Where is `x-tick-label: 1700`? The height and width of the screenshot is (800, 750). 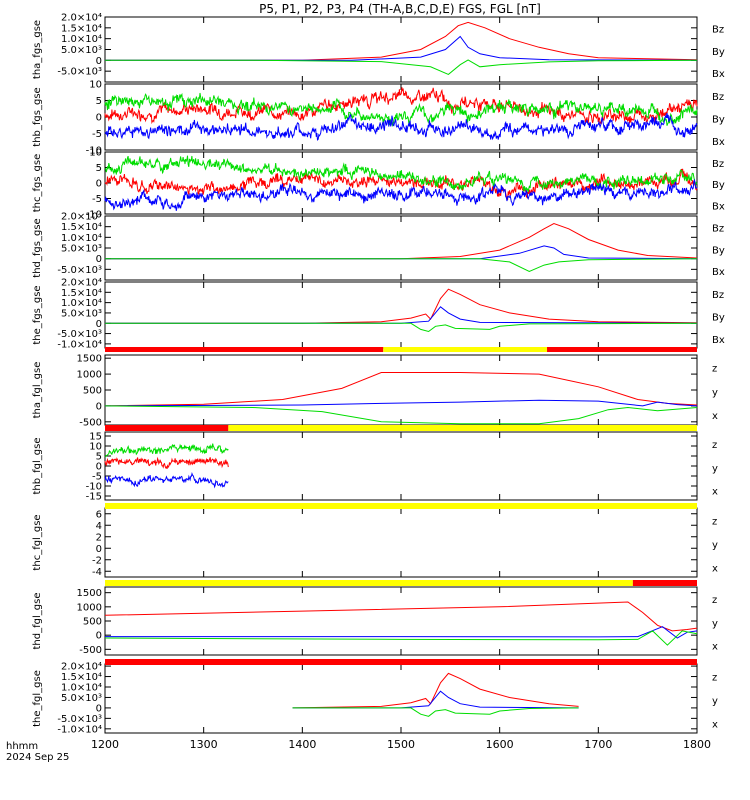
x-tick-label: 1700 is located at coordinates (598, 744).